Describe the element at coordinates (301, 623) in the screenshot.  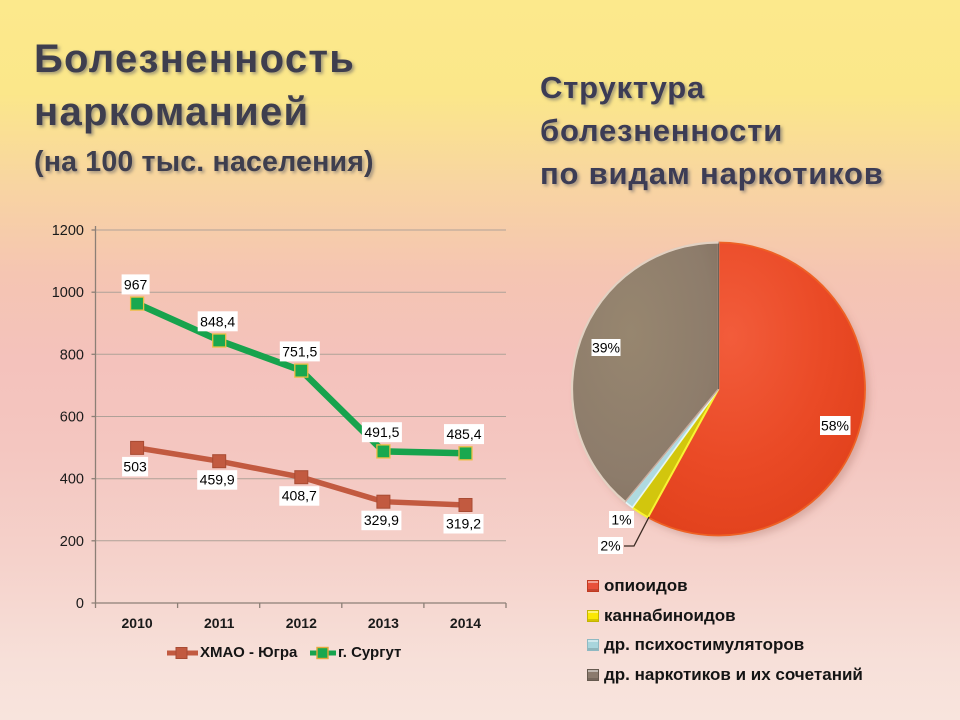
I see `svg-text: 2012` at that location.